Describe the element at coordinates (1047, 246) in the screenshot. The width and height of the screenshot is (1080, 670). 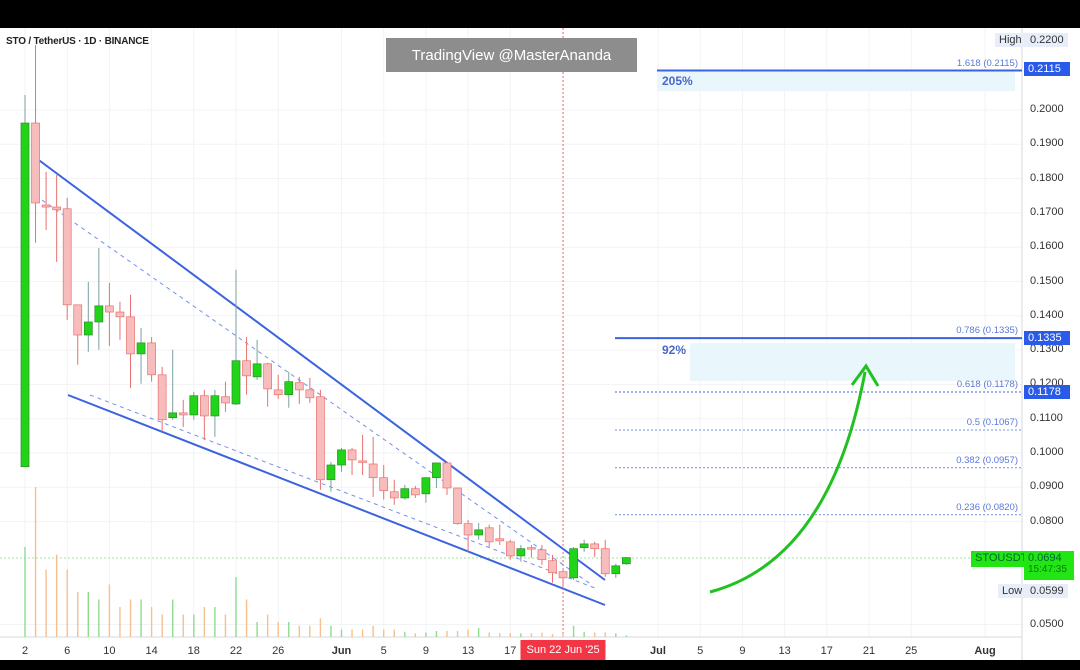
I see `price-tick: 0.1600` at that location.